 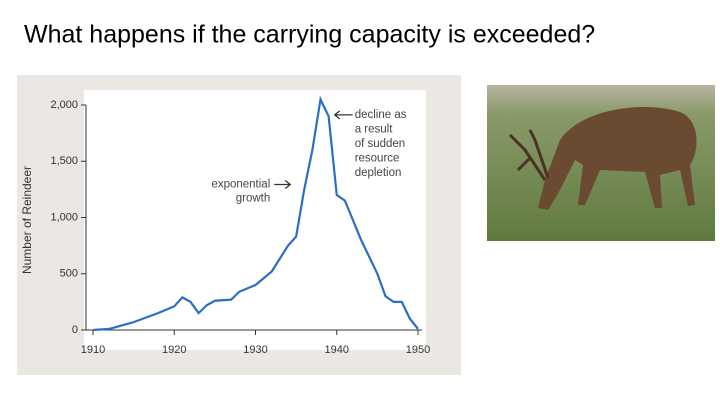 What do you see at coordinates (174, 350) in the screenshot?
I see `x-tick-label: 1920` at bounding box center [174, 350].